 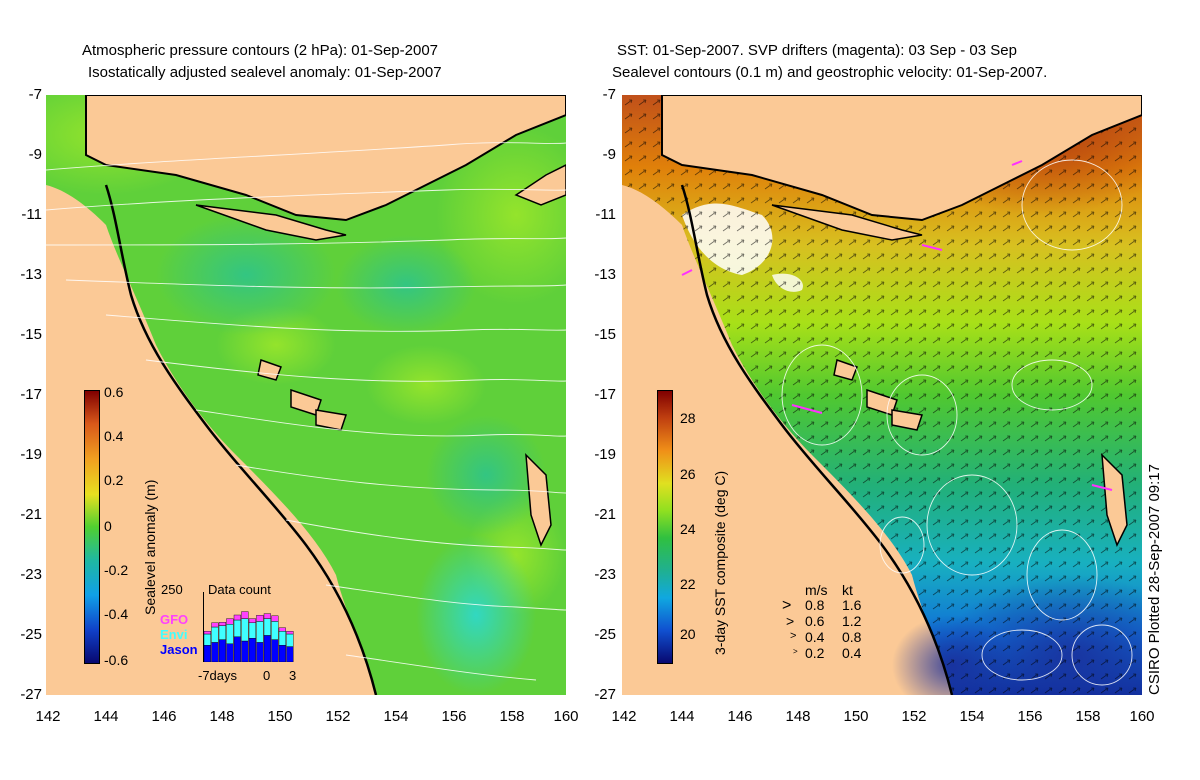 I want to click on velocity-ms-value: 0.4, so click(x=815, y=637).